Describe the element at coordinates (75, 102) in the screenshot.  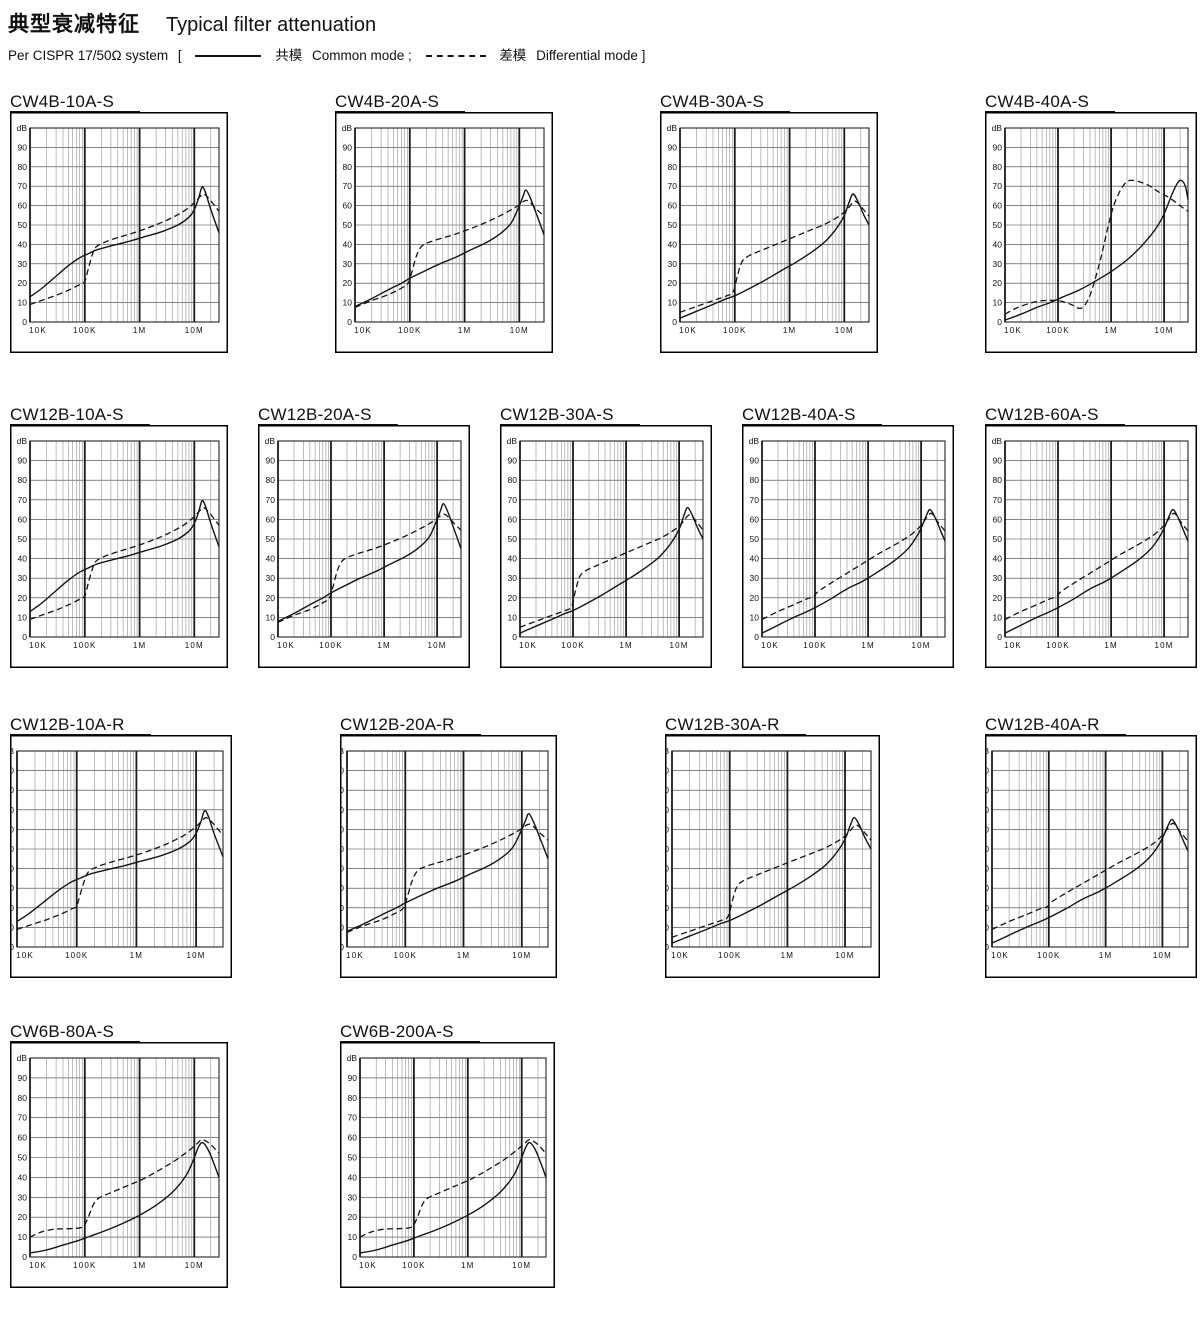
I see `chart-title: CW4B-10A-S` at that location.